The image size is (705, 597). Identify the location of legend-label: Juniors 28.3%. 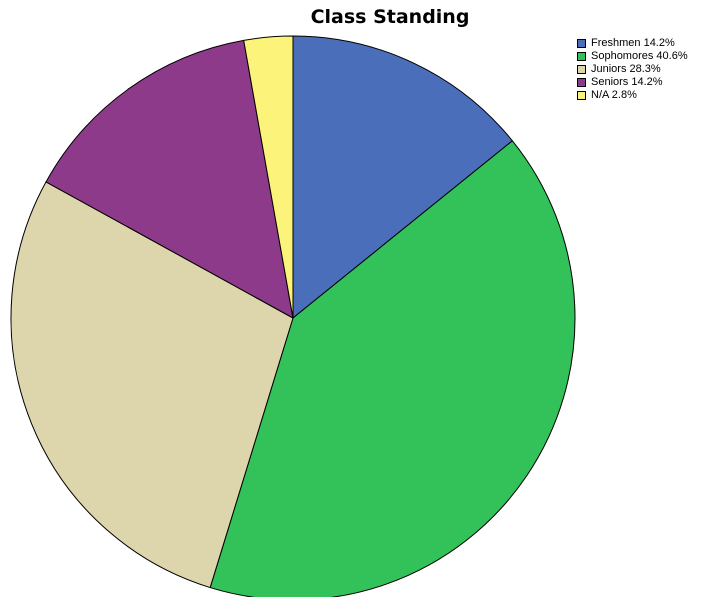
(626, 69).